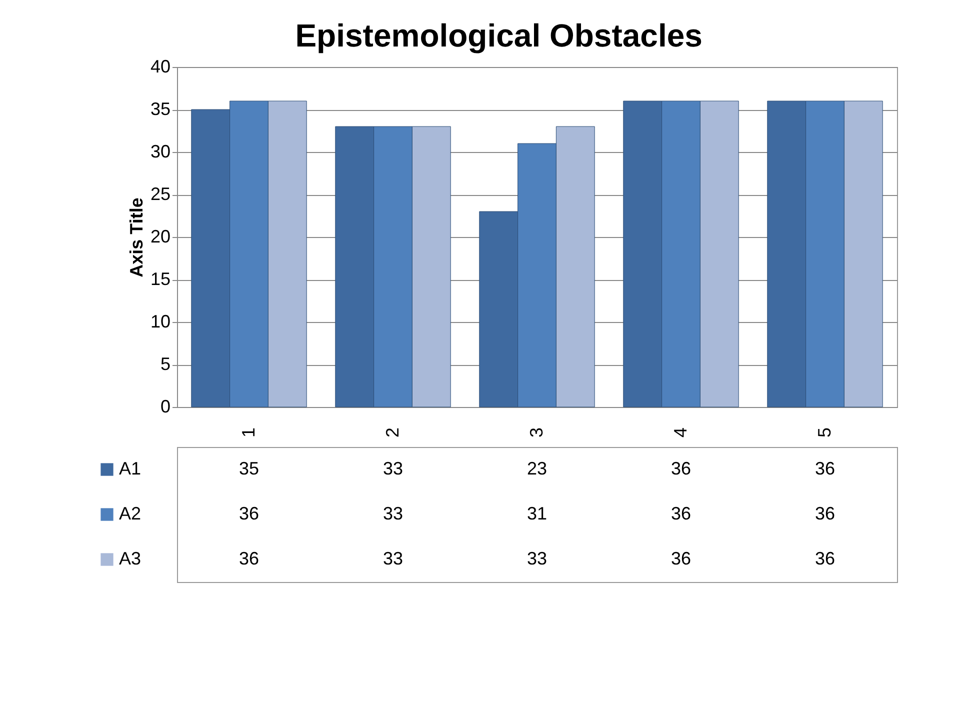 Image resolution: width=960 pixels, height=702 pixels. What do you see at coordinates (248, 432) in the screenshot?
I see `x-tick-label: 1` at bounding box center [248, 432].